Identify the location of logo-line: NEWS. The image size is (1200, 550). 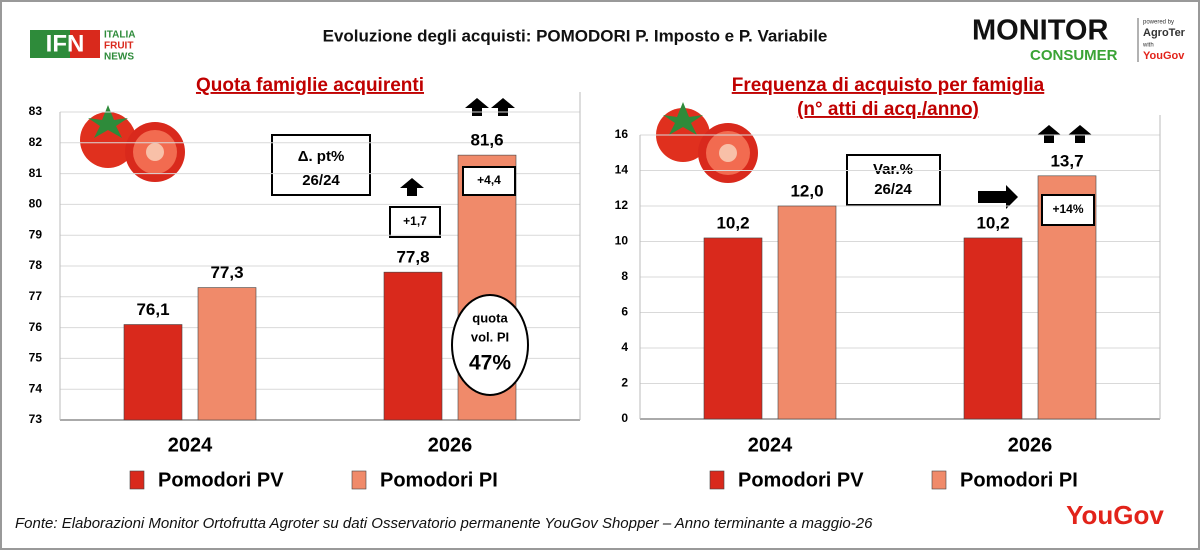
(119, 57).